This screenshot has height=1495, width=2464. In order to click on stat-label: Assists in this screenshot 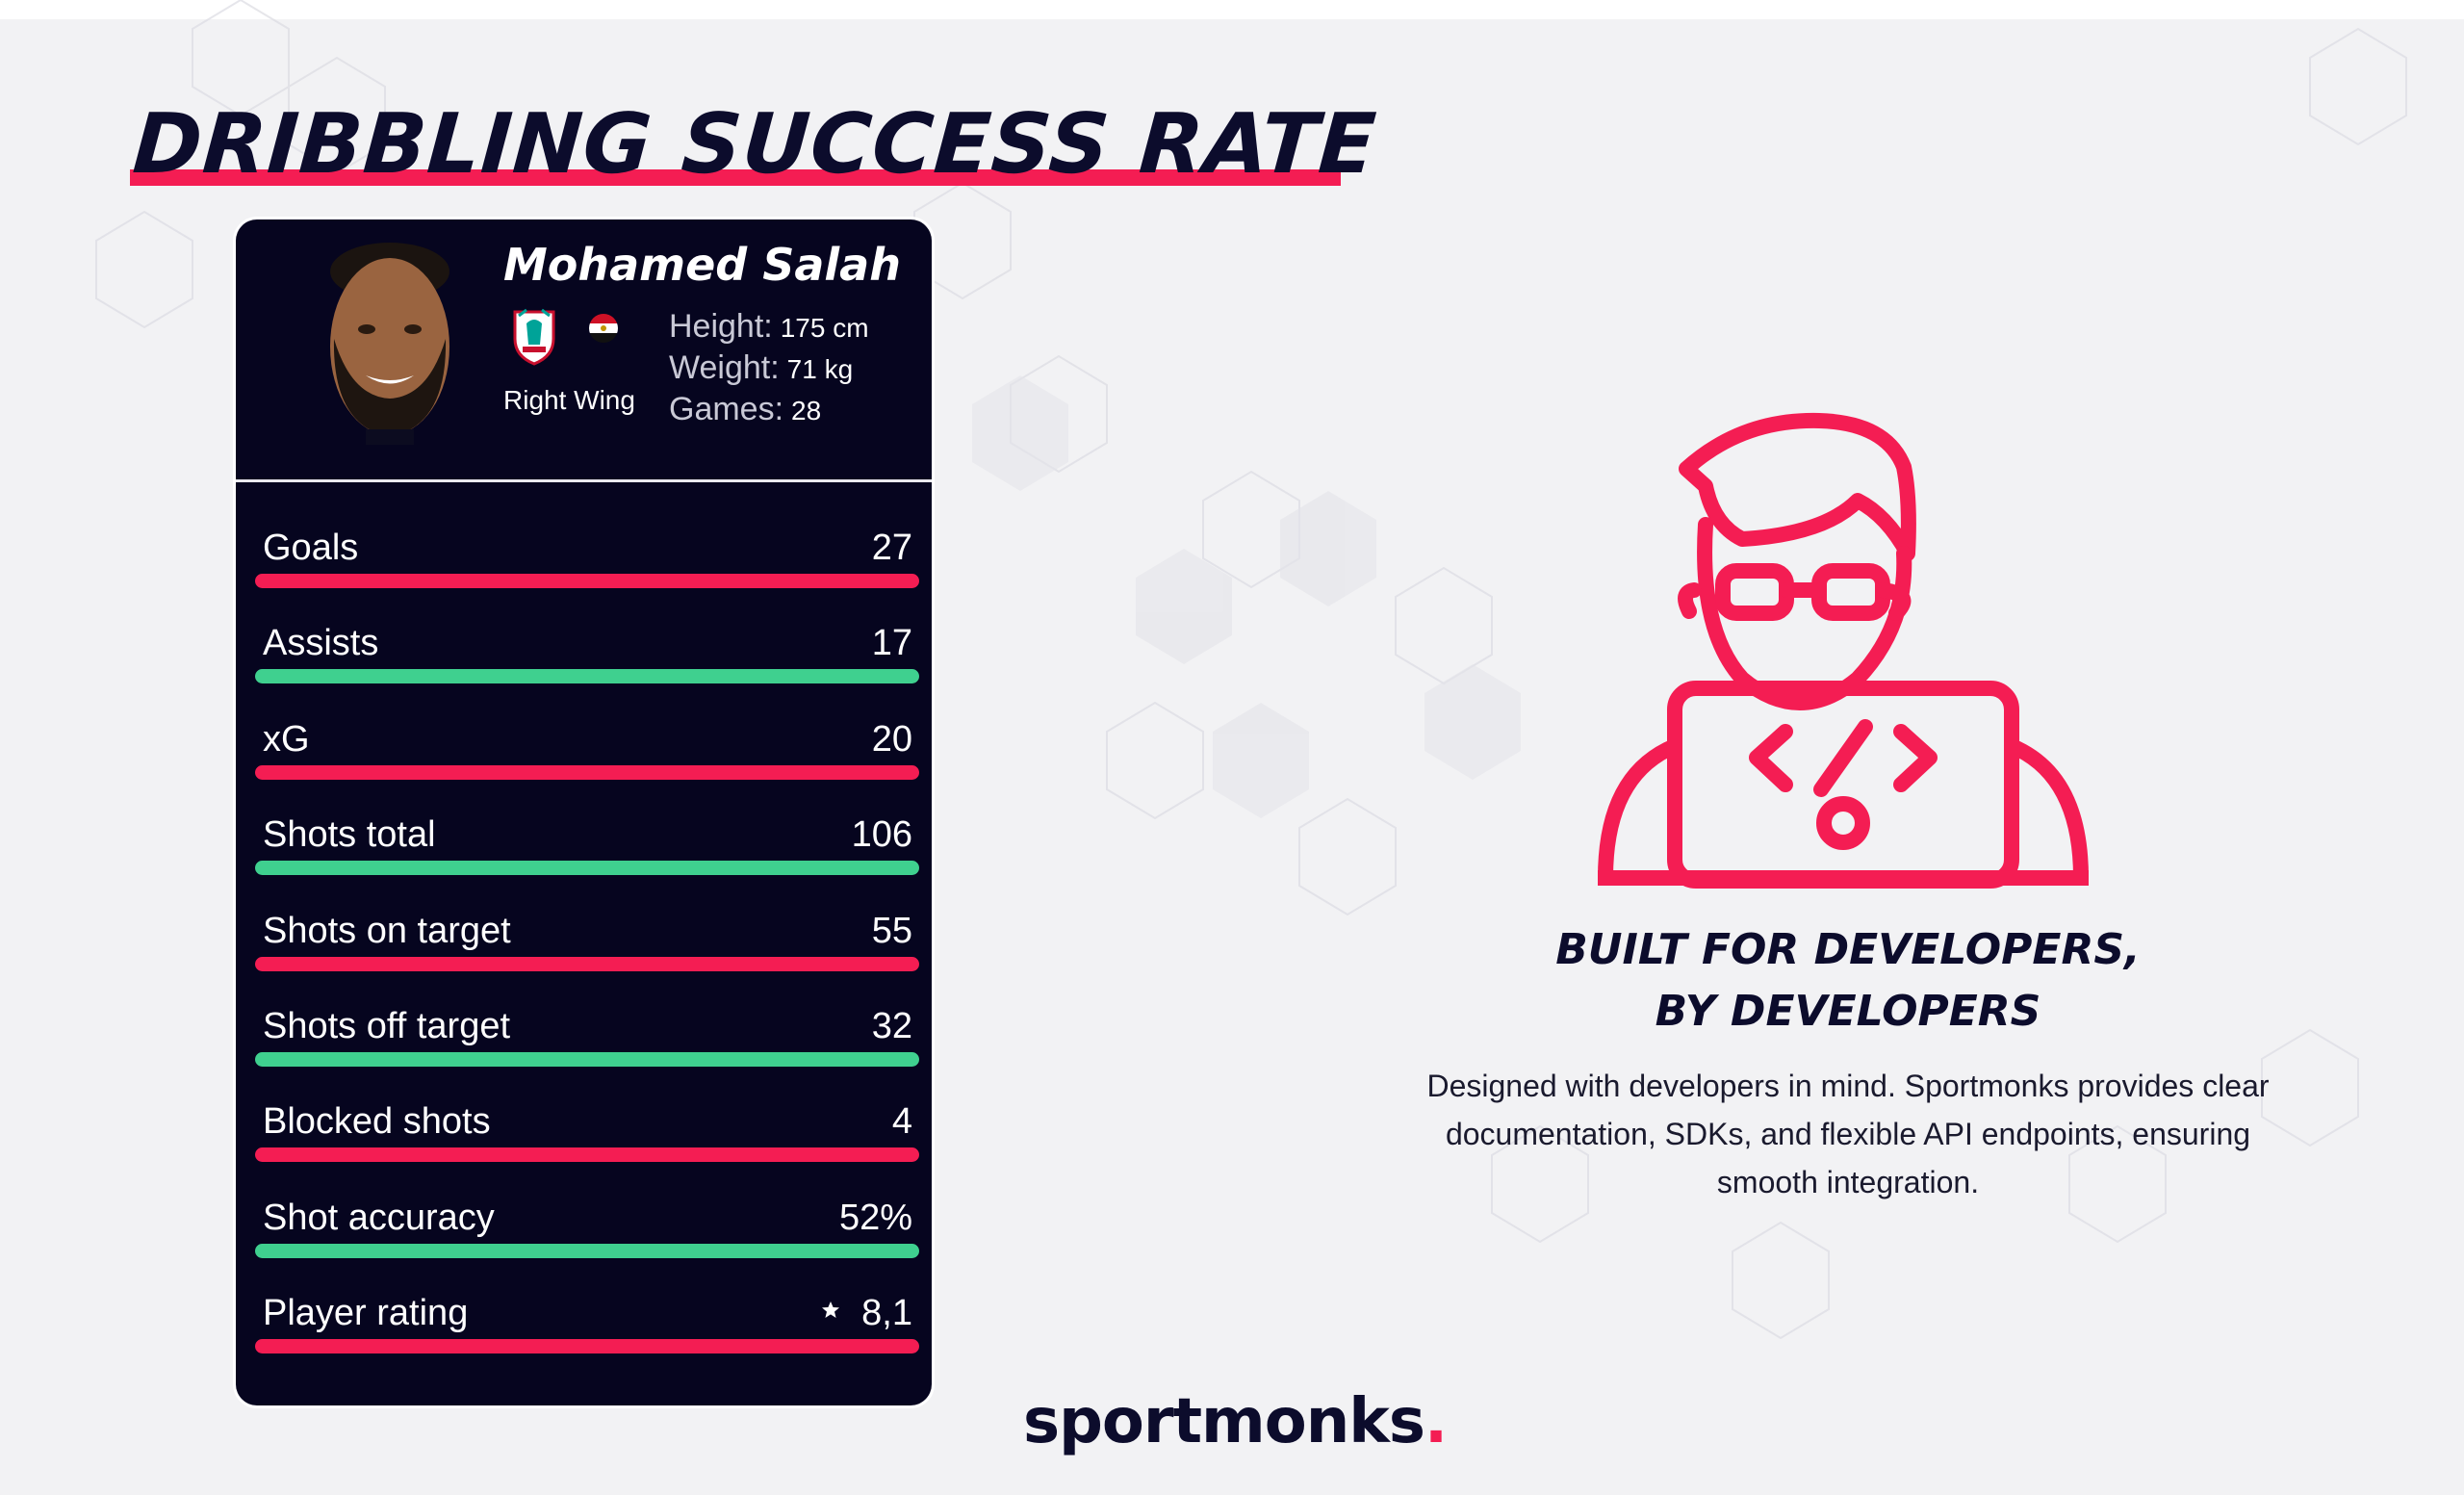, I will do `click(321, 643)`.